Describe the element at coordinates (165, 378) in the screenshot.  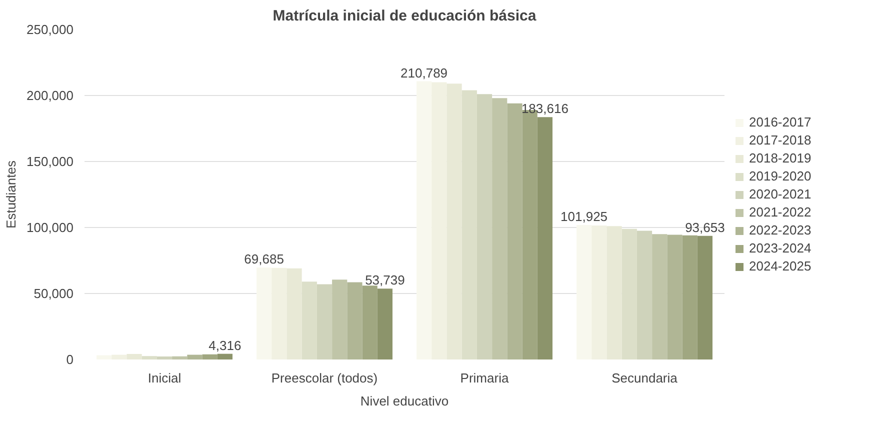
I see `x-tick-label: Inicial` at that location.